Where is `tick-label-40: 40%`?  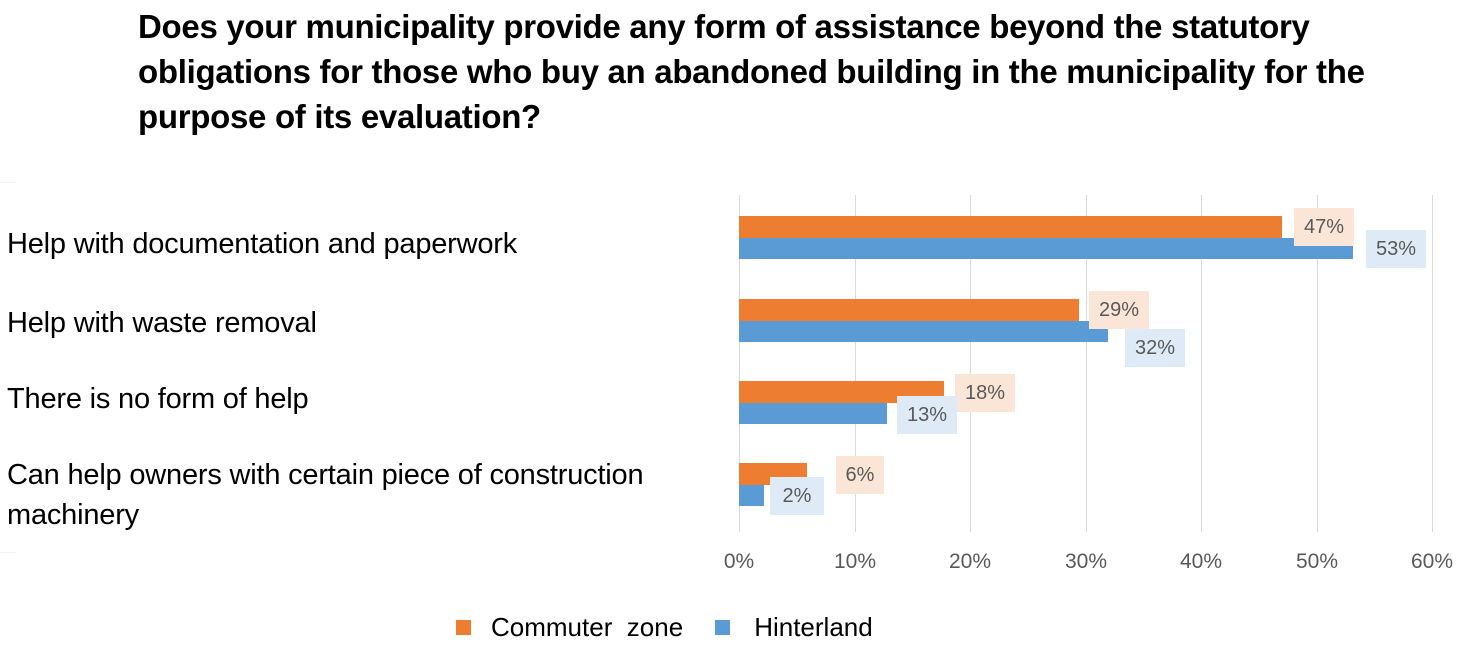 tick-label-40: 40% is located at coordinates (1201, 561).